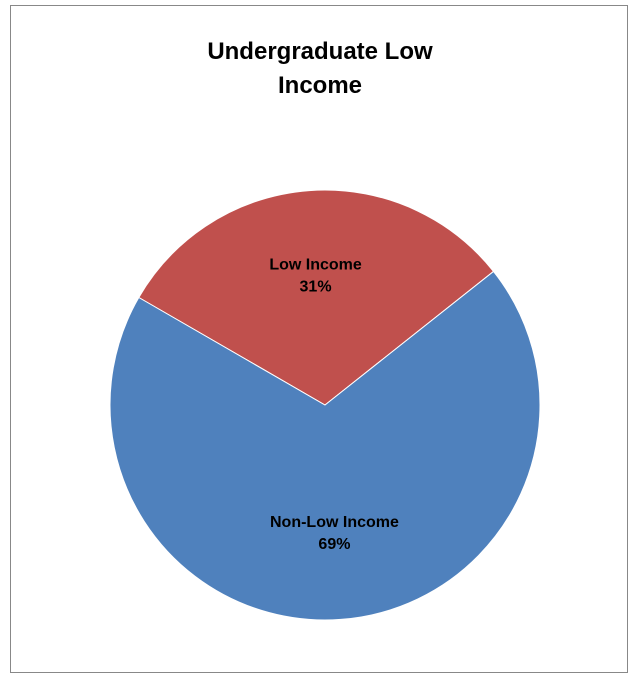 Image resolution: width=640 pixels, height=681 pixels. I want to click on slice-value-label: 31%, so click(316, 287).